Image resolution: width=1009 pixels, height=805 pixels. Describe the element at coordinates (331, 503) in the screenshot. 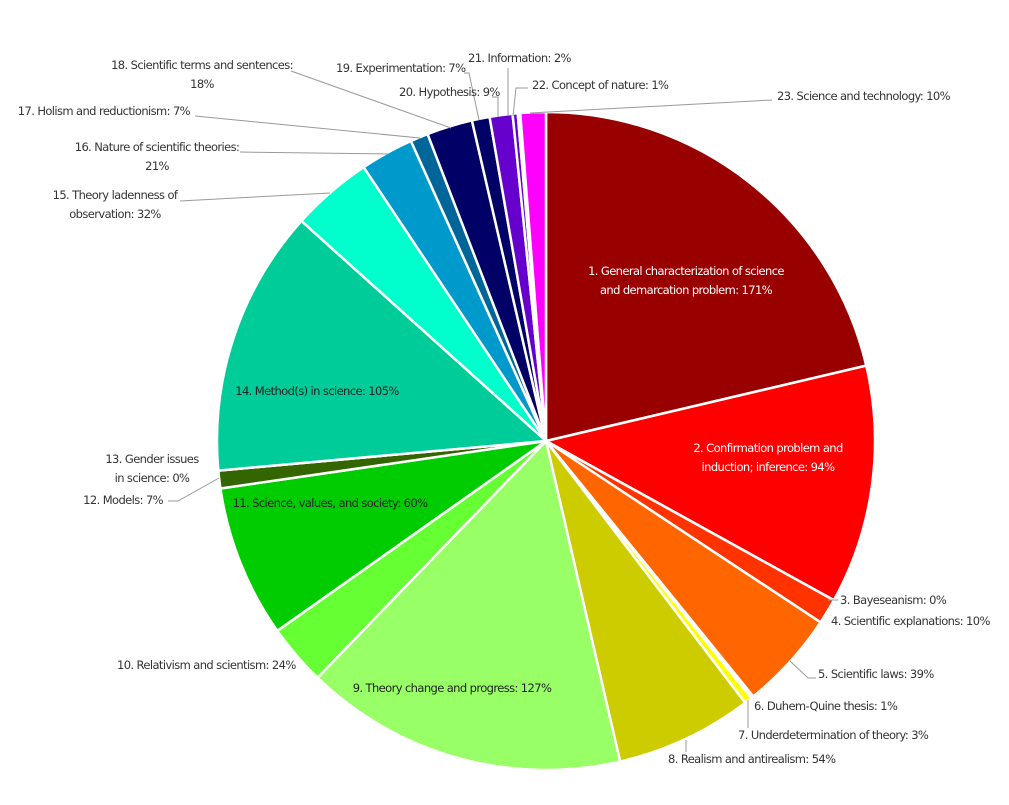

I see `slice-label-11: 11. Science, values, and society: 60%` at that location.